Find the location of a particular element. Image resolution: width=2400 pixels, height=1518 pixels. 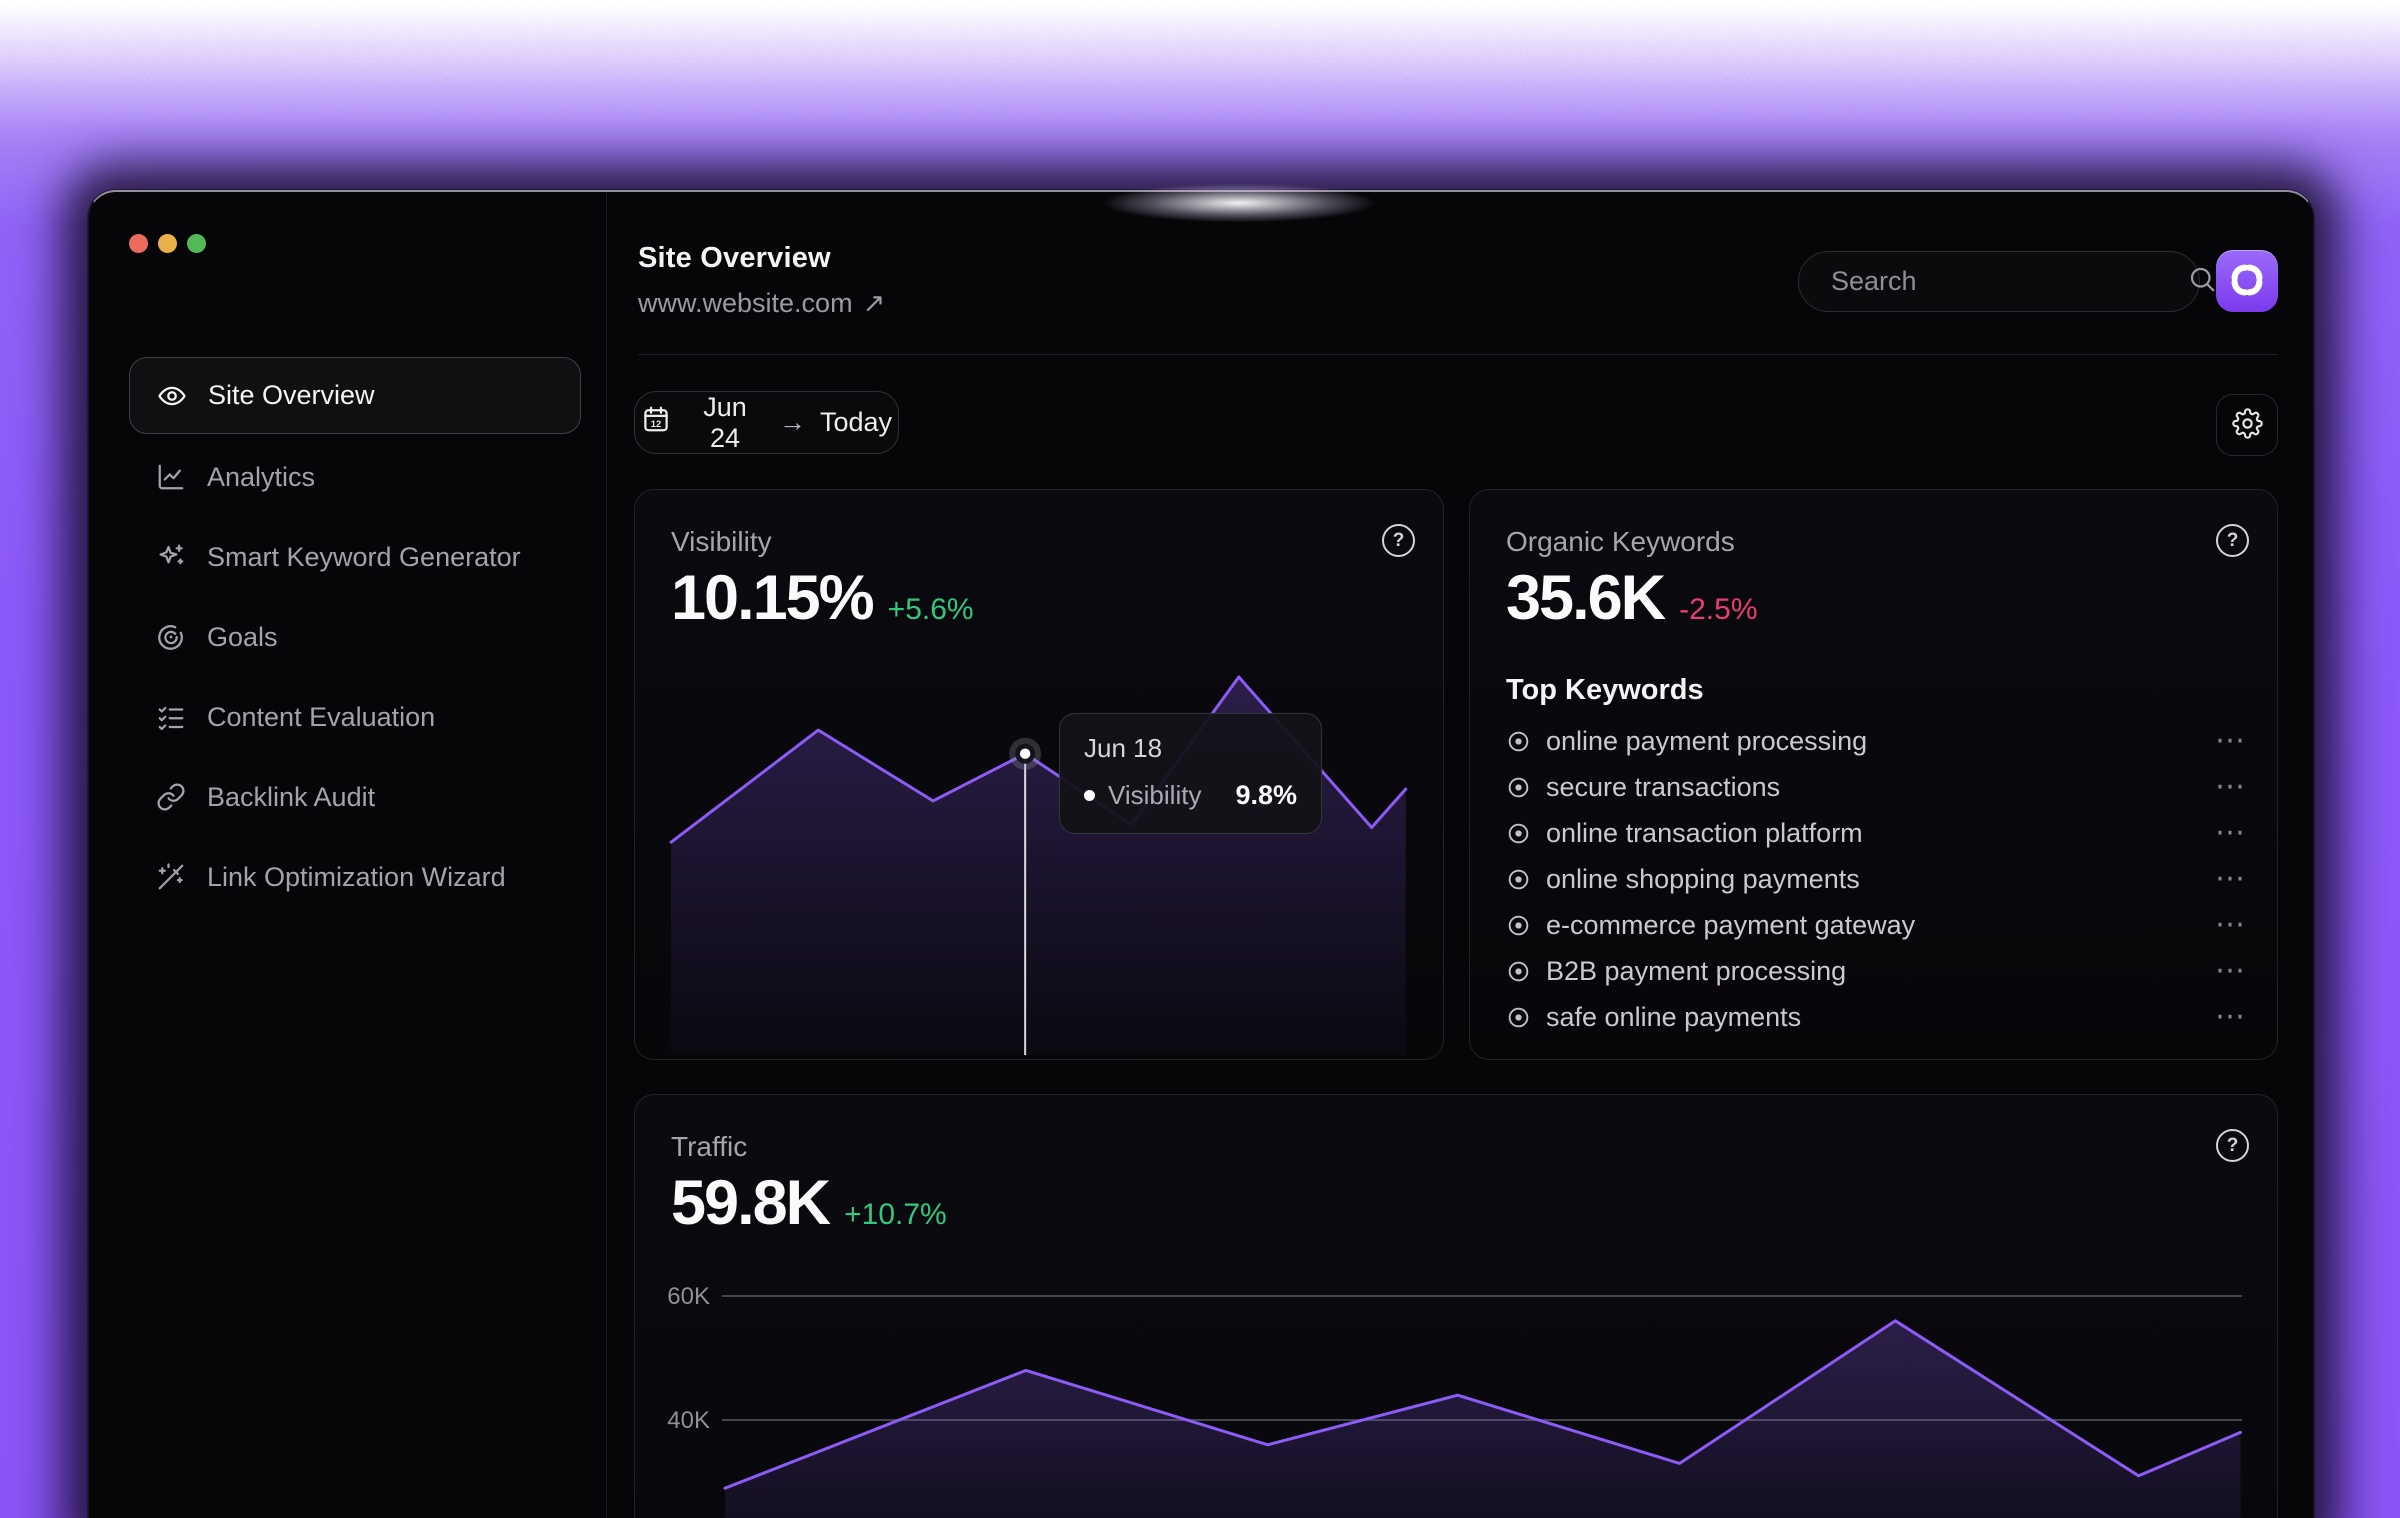

keyword-text: online transaction platform is located at coordinates (1704, 832).